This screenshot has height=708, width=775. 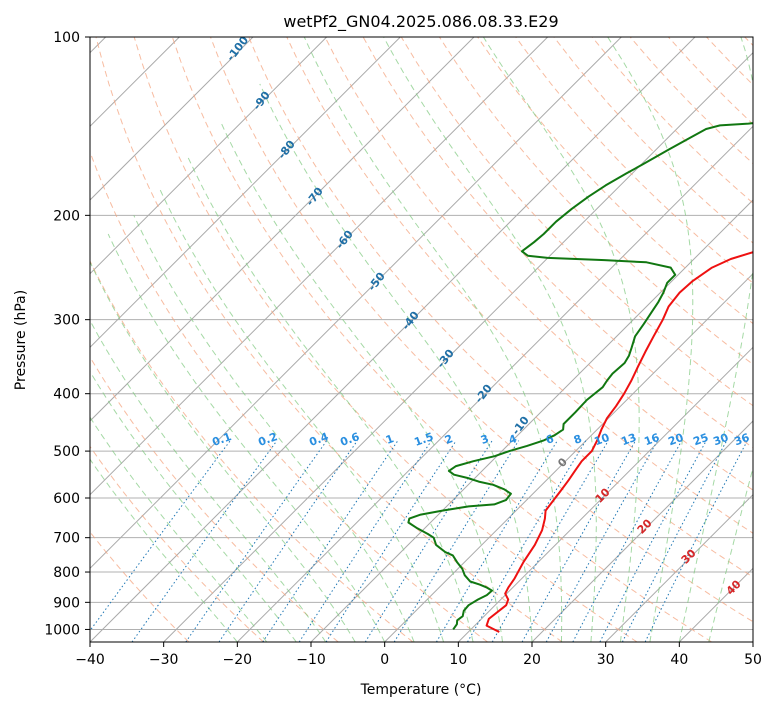 I want to click on x-tick-label: 40, so click(x=679, y=660).